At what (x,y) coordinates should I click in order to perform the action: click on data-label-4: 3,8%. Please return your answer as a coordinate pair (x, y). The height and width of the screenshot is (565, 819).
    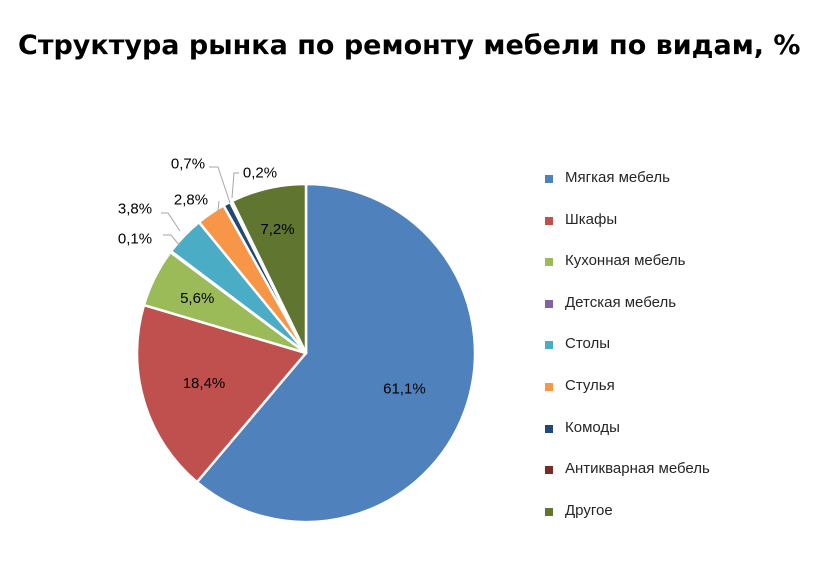
    Looking at the image, I should click on (135, 209).